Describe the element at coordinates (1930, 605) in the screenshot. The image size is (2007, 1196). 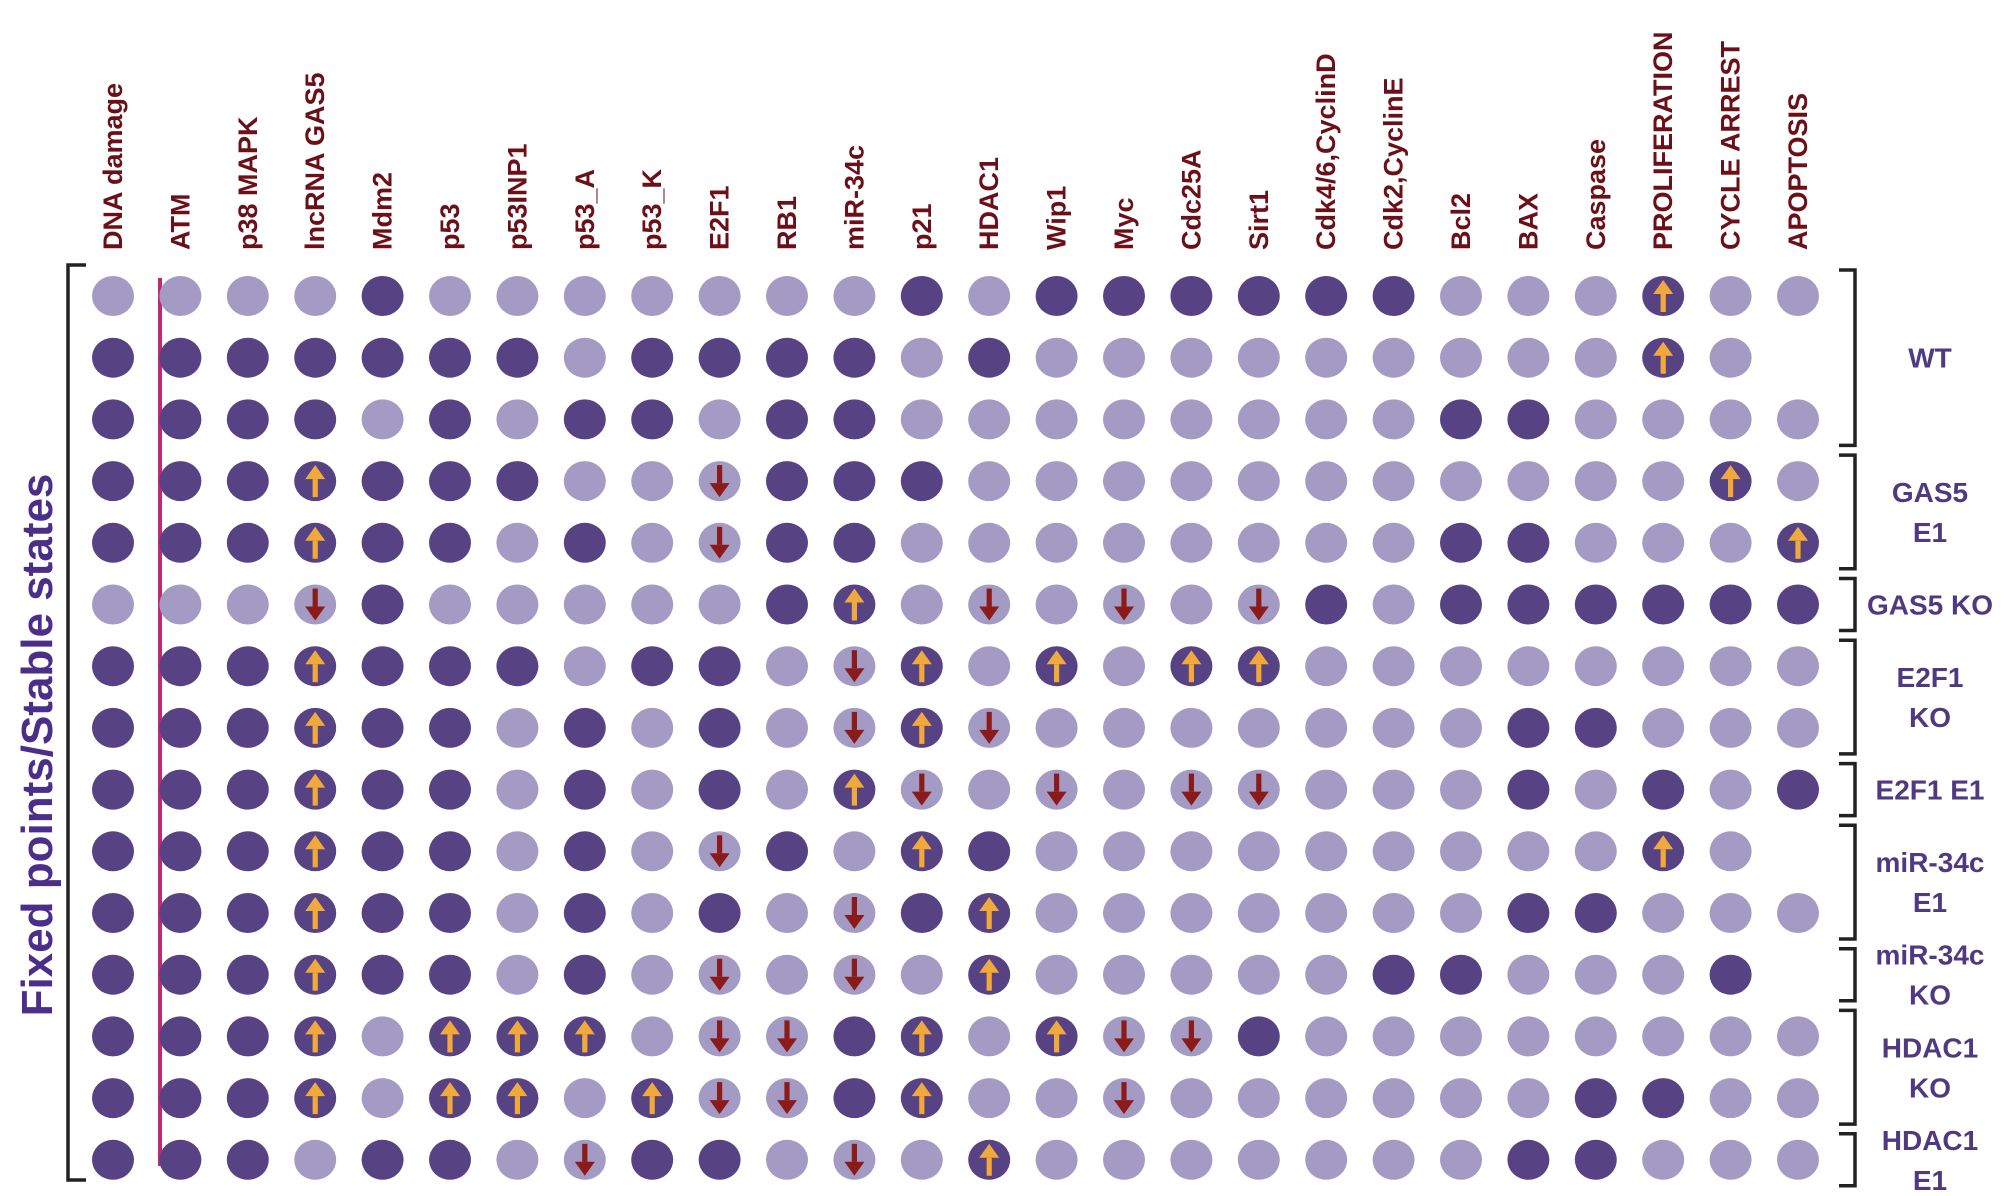
I see `group-label-gas5-ko: GAS5 KO` at that location.